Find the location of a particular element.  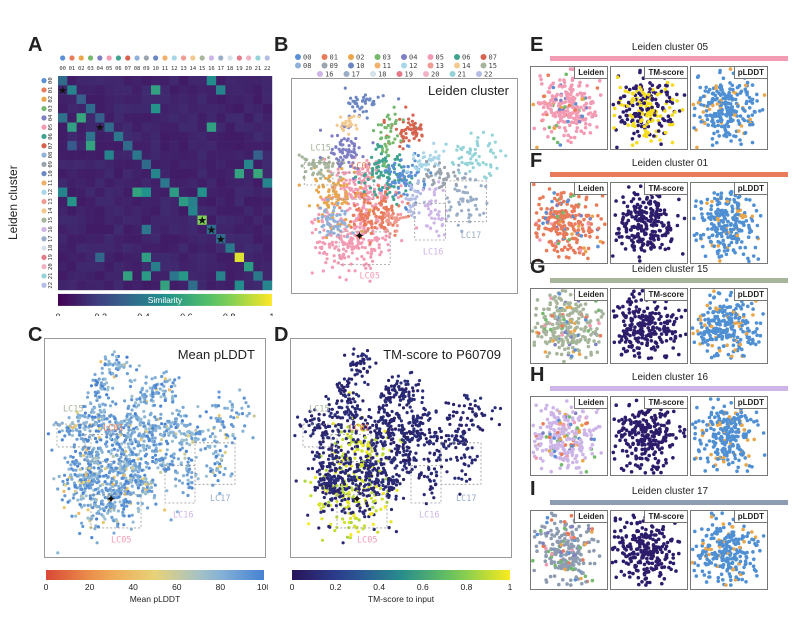

heatmap-col-label: 05 is located at coordinates (109, 69).